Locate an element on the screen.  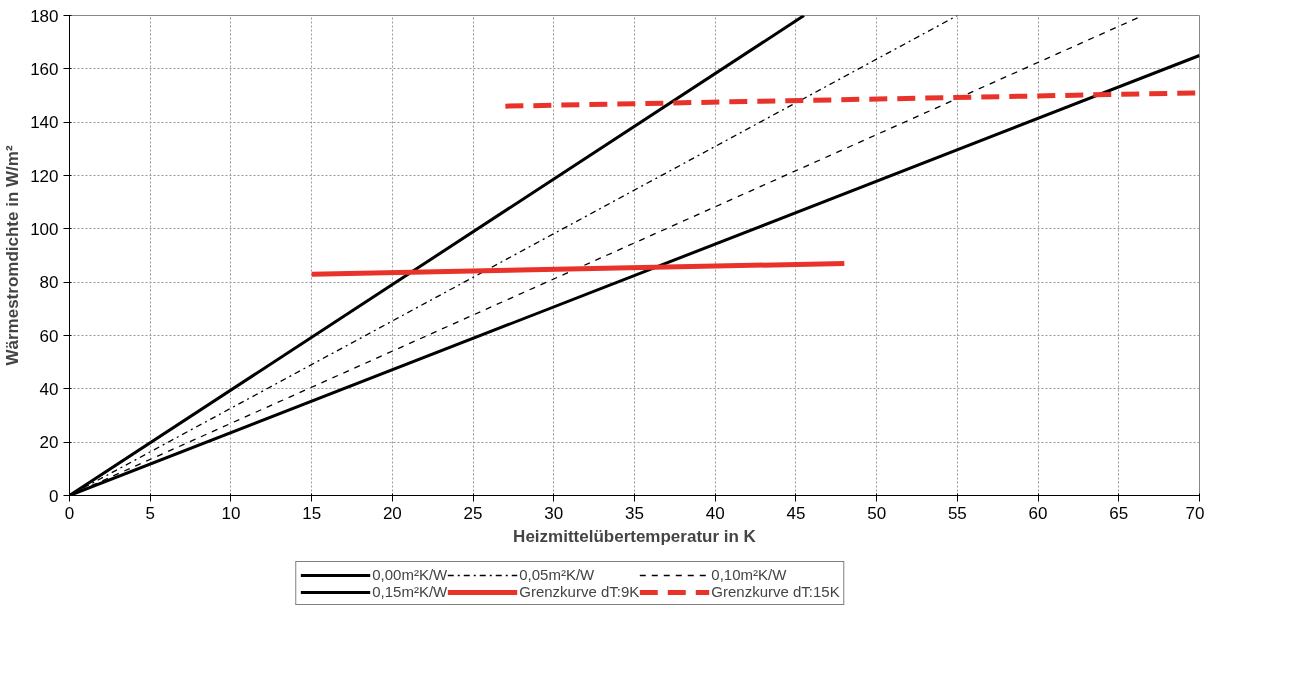
y-tick-label: 140 is located at coordinates (44, 123).